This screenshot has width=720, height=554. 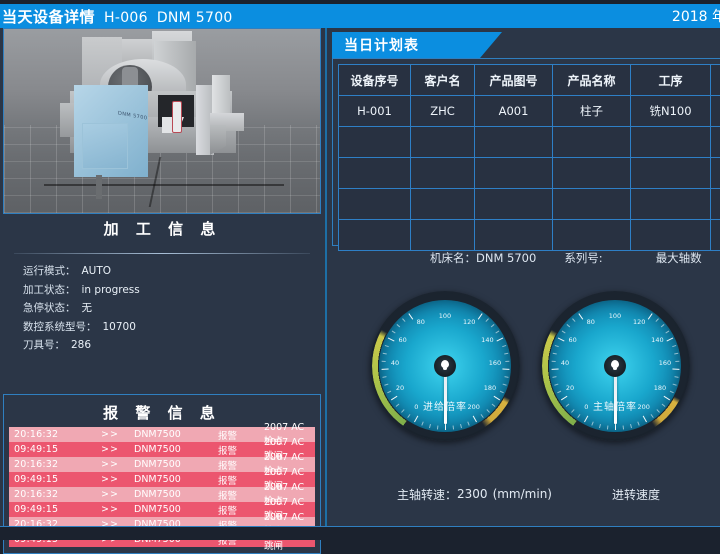 What do you see at coordinates (443, 204) in the screenshot?
I see `cell-customer` at bounding box center [443, 204].